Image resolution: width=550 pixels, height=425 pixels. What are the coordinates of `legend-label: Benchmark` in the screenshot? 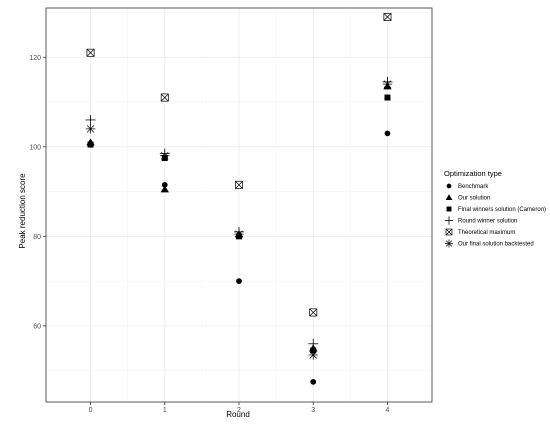 It's located at (473, 187).